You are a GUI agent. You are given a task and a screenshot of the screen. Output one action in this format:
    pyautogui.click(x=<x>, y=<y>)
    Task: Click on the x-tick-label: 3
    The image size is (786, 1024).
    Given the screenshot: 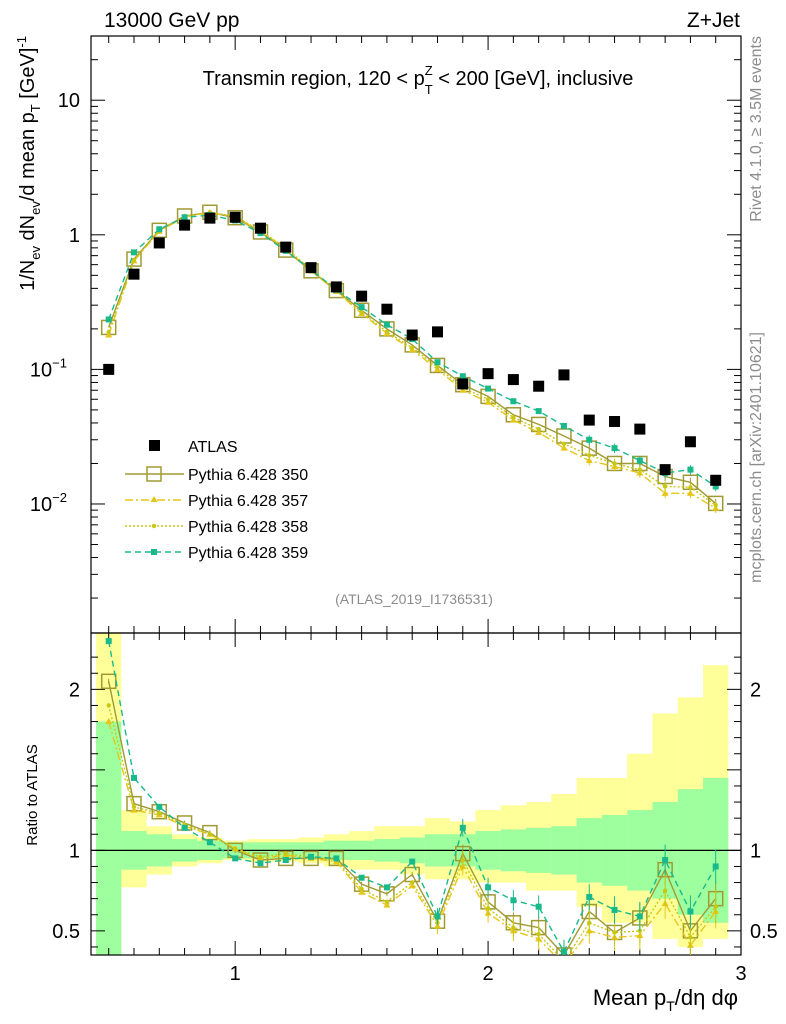 What is the action you would take?
    pyautogui.click(x=740, y=974)
    